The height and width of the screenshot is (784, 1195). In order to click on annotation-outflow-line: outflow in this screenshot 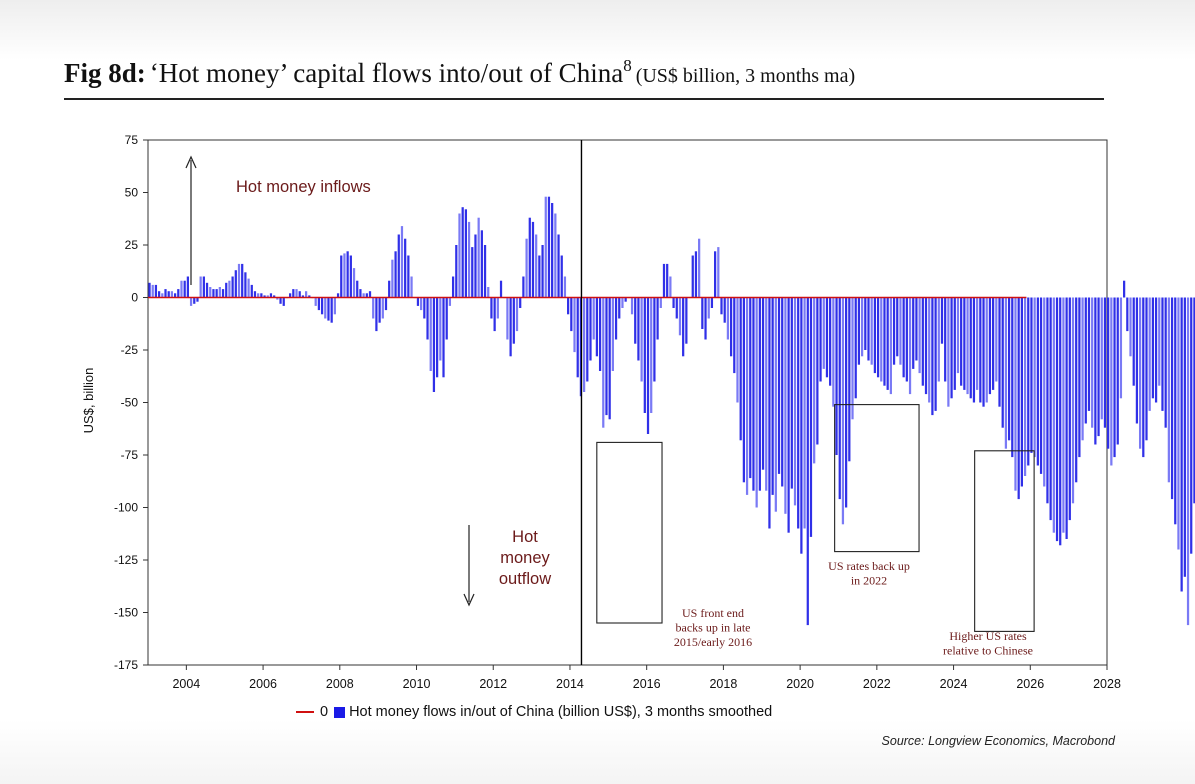, I will do `click(525, 579)`.